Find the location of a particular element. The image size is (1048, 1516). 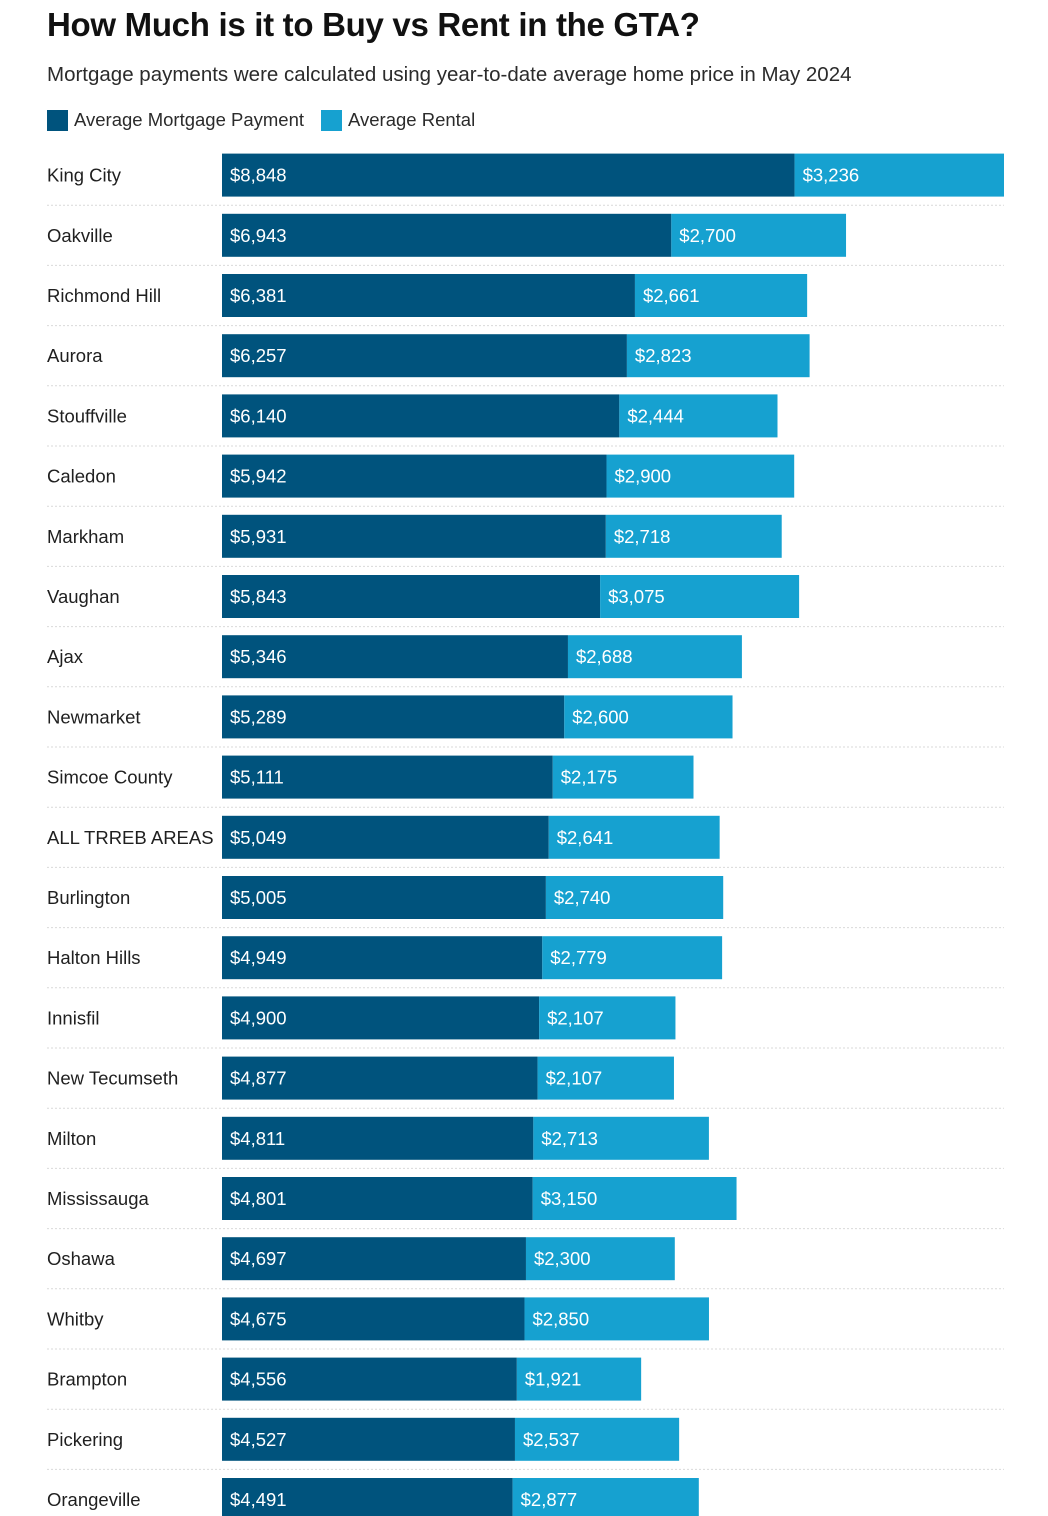

bar-rental-brampton is located at coordinates (579, 1379).